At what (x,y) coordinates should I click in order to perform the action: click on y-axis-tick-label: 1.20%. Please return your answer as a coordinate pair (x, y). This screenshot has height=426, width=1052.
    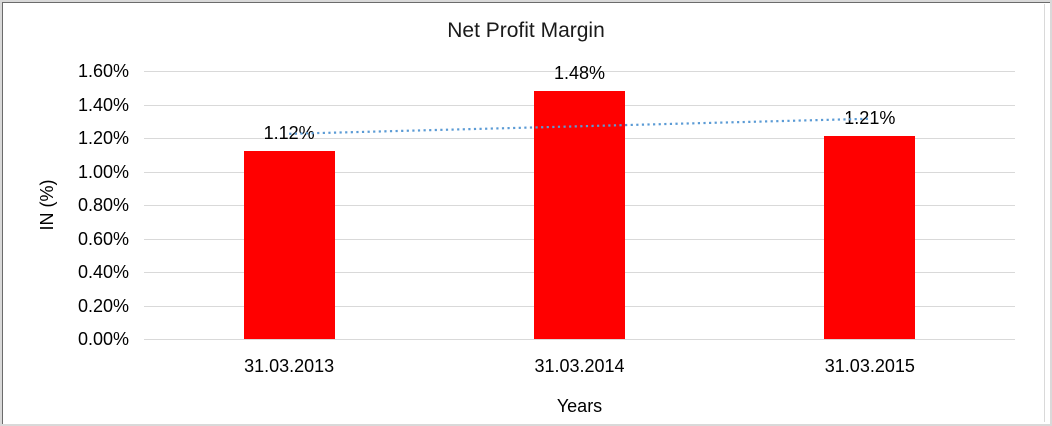
    Looking at the image, I should click on (103, 138).